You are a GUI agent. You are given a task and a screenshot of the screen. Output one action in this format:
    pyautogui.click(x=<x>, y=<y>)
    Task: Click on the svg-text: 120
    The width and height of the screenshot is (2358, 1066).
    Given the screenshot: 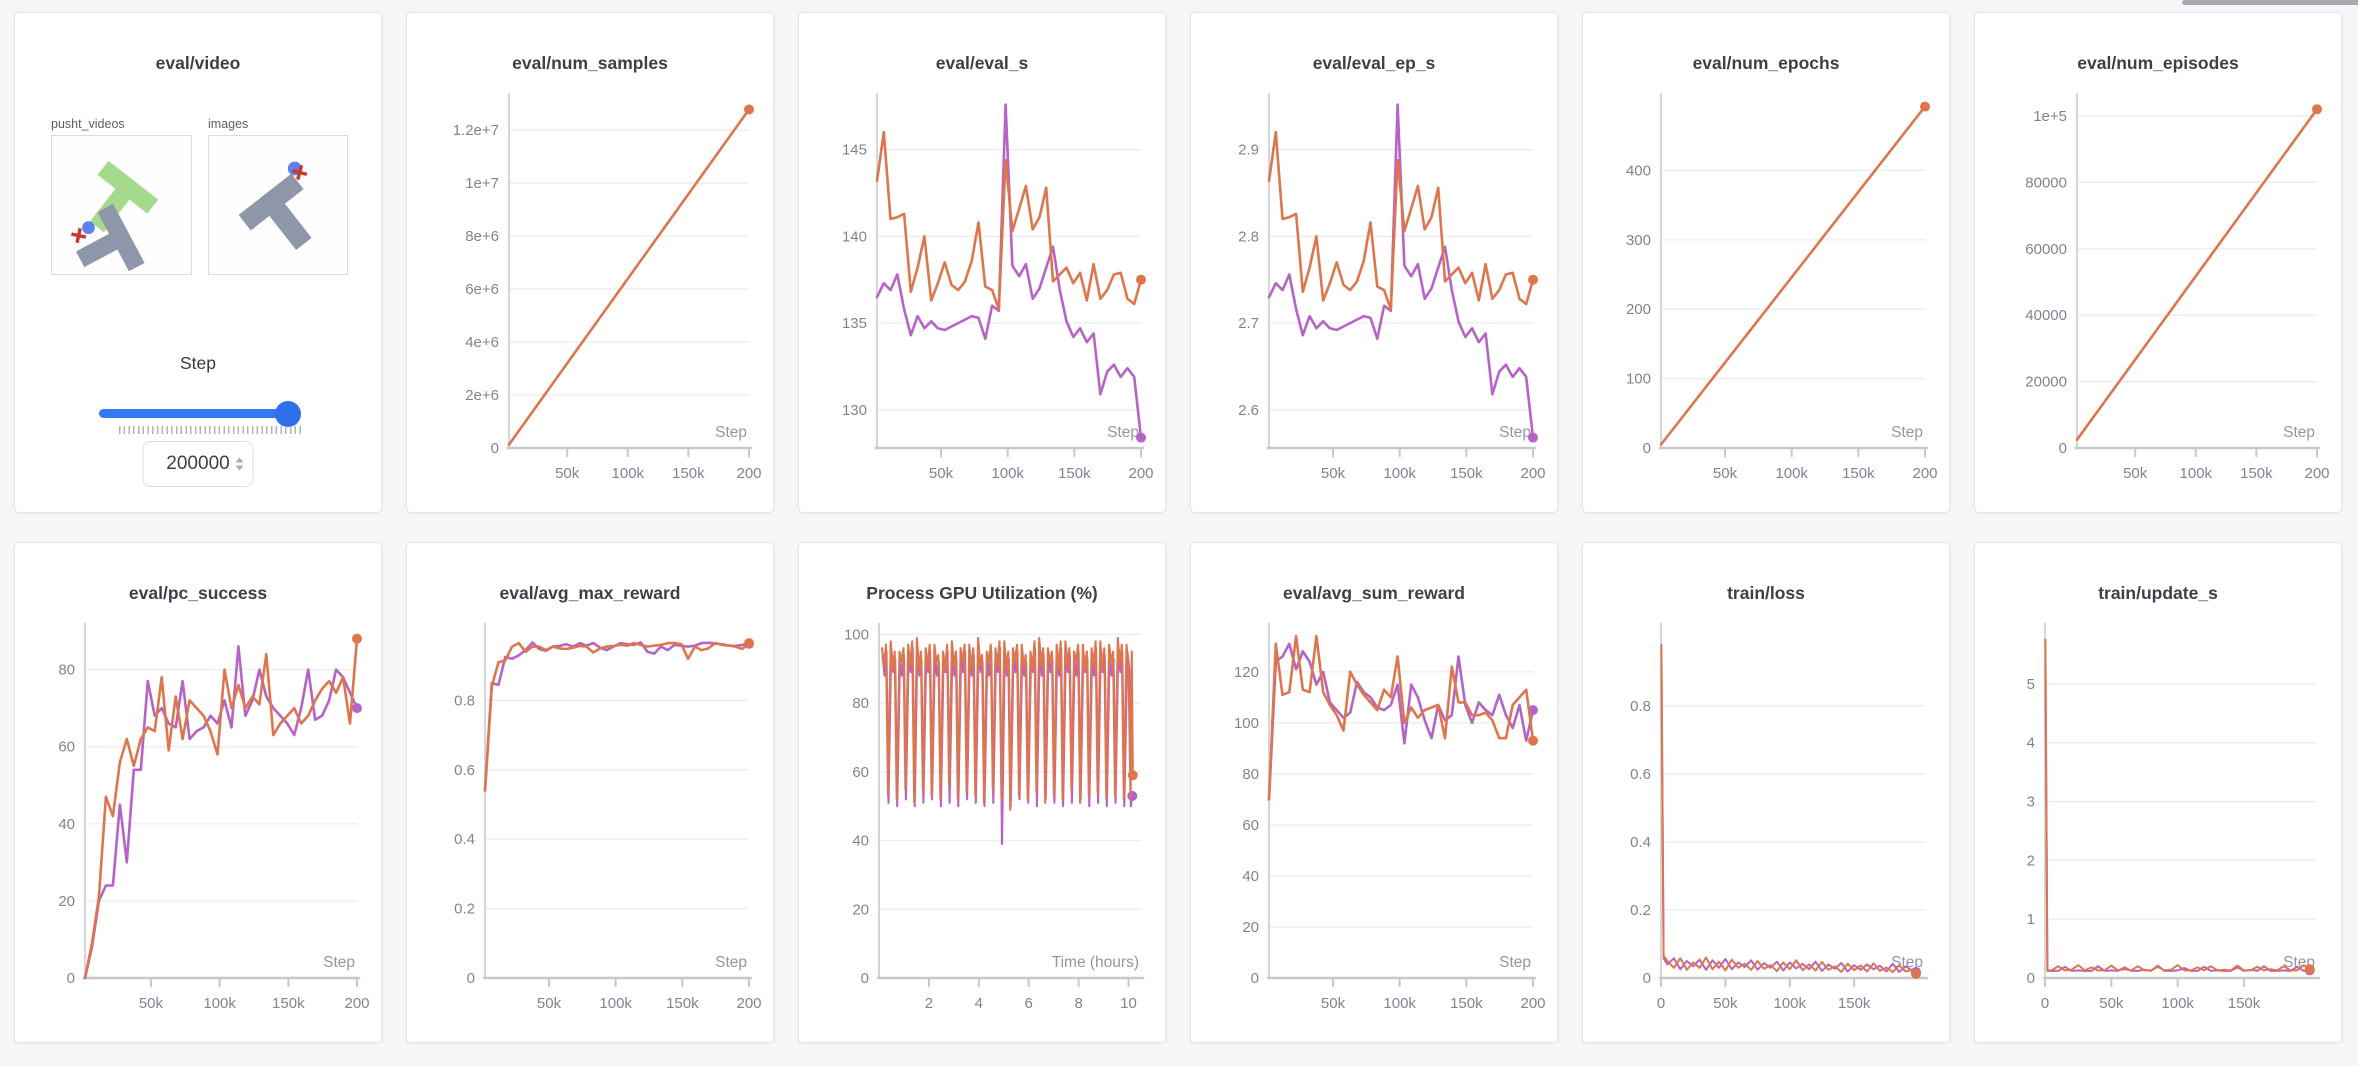 What is the action you would take?
    pyautogui.click(x=1246, y=672)
    